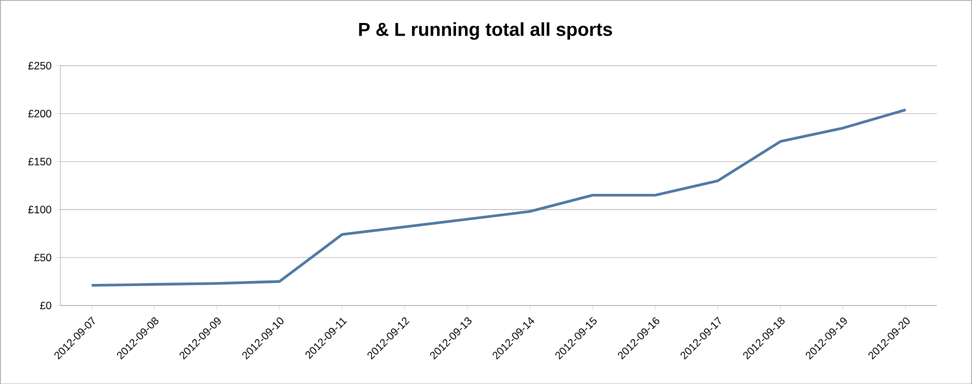  What do you see at coordinates (40, 66) in the screenshot?
I see `y-tick-label: £250` at bounding box center [40, 66].